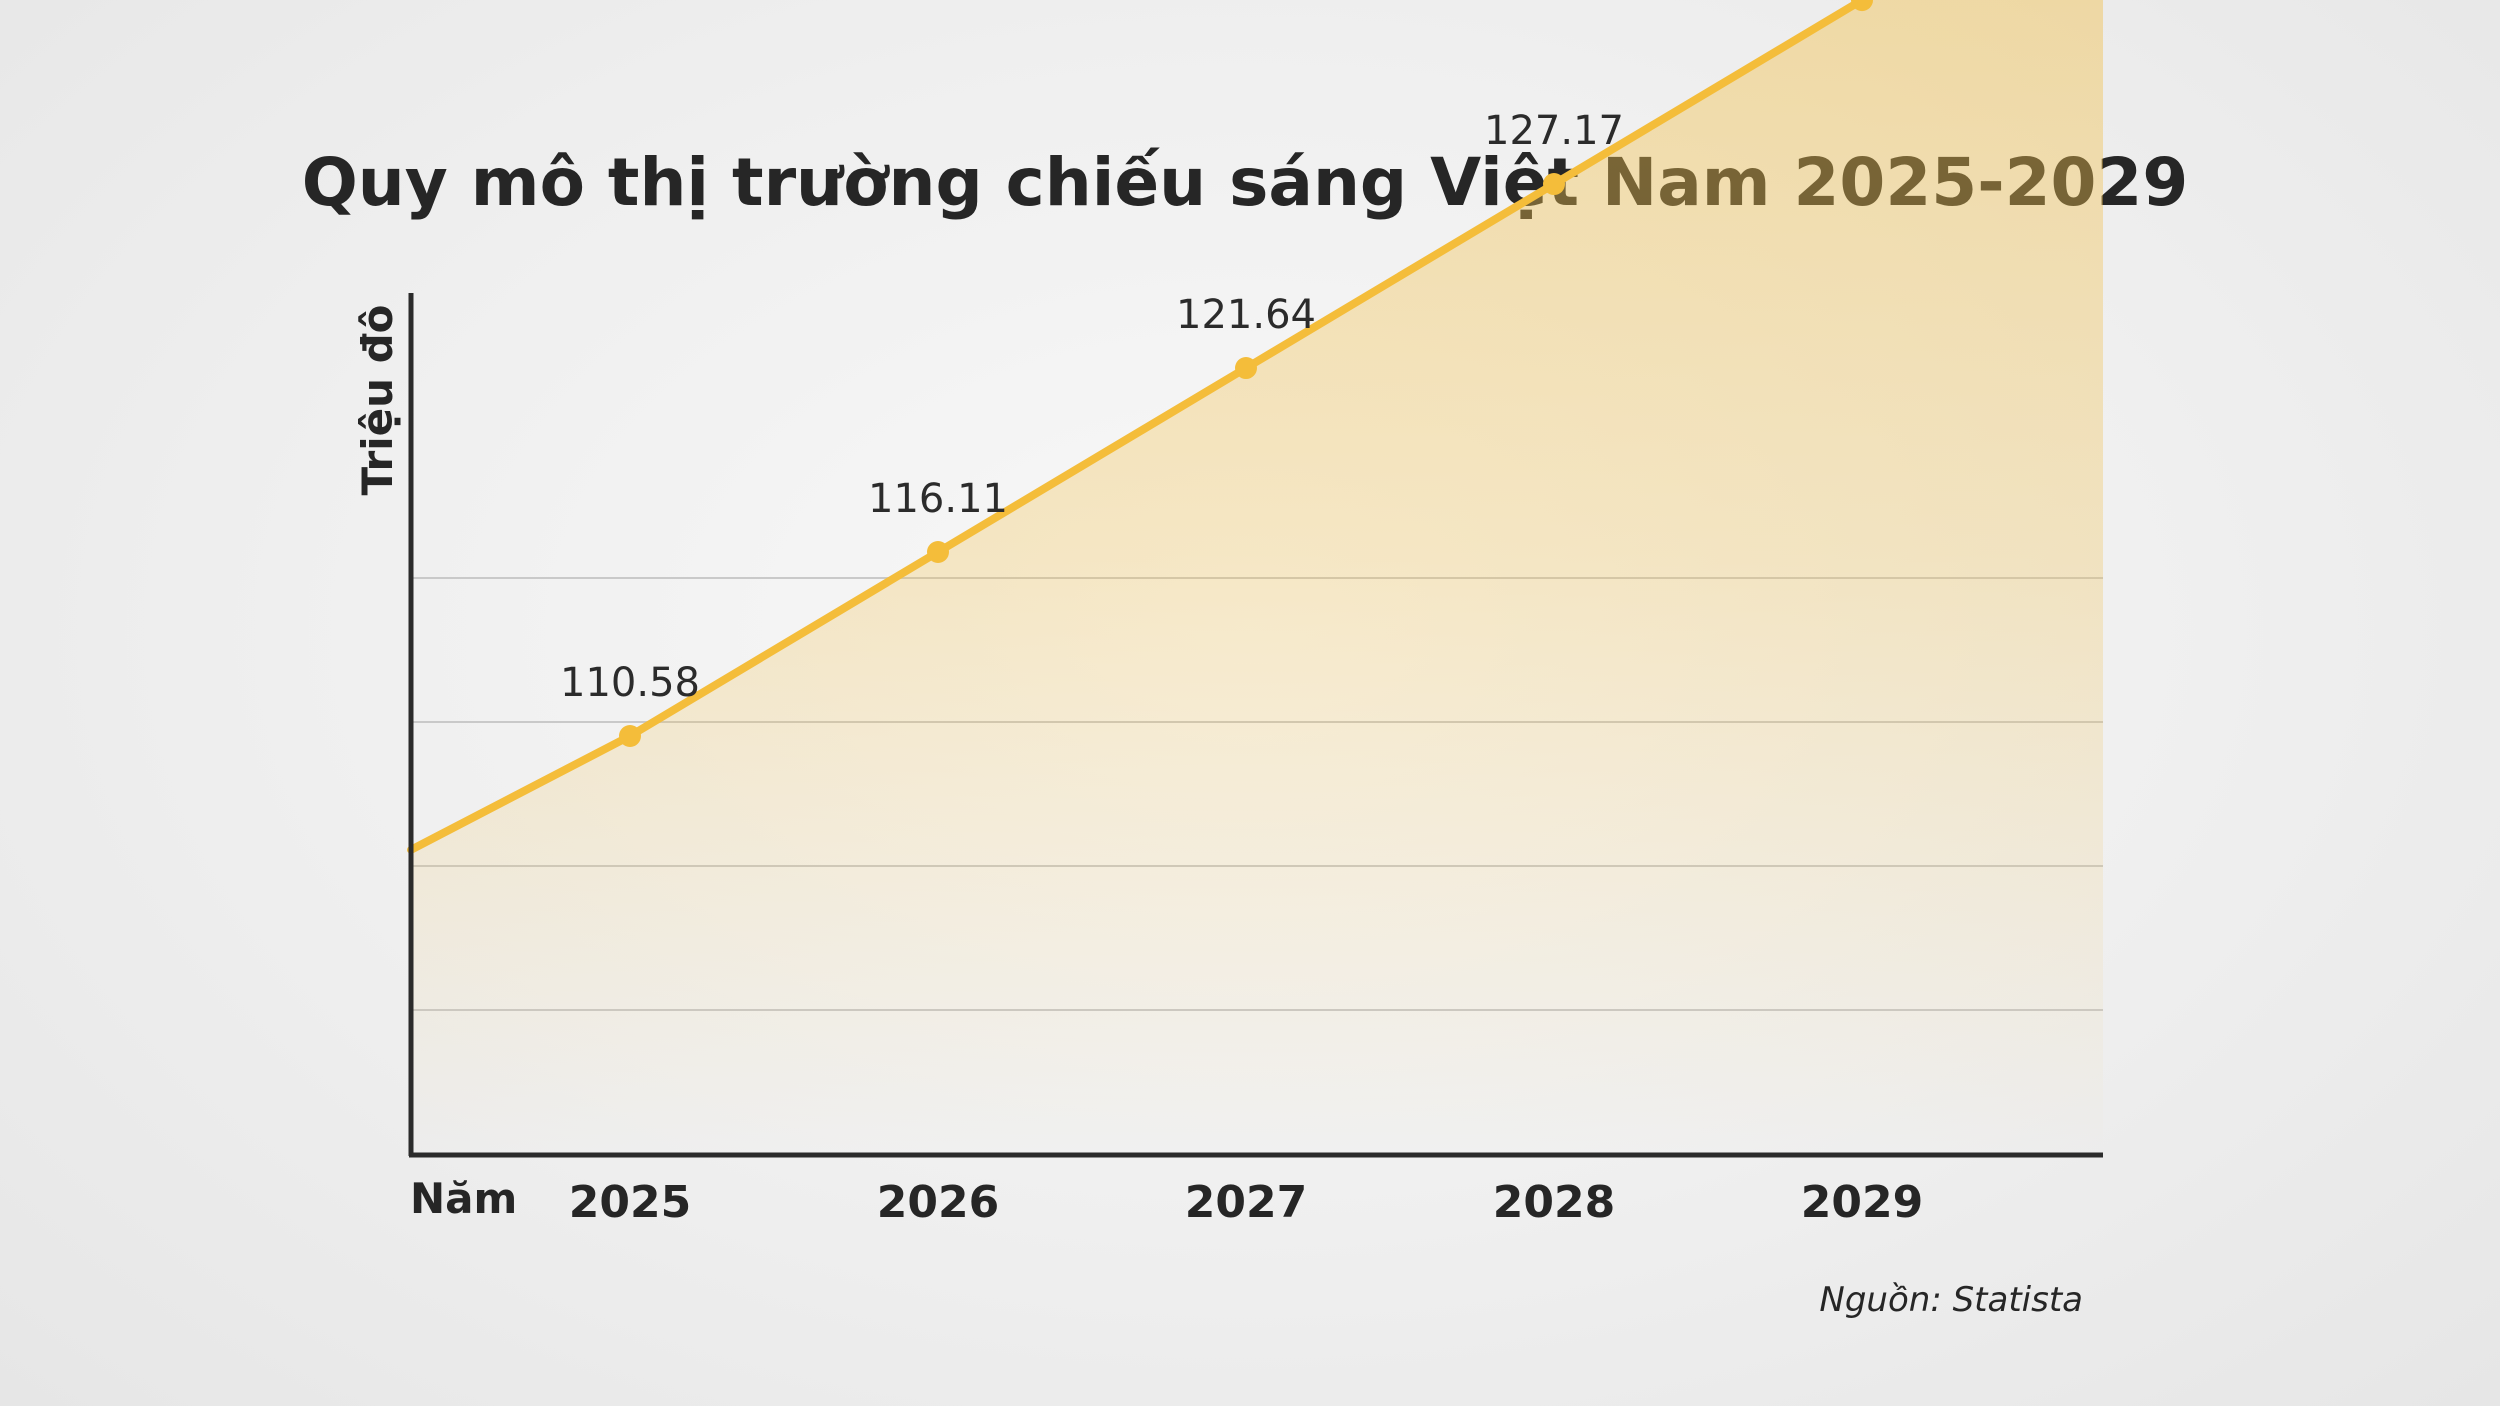 The width and height of the screenshot is (2500, 1406). What do you see at coordinates (463, 1198) in the screenshot?
I see `x-axis-label: Năm` at bounding box center [463, 1198].